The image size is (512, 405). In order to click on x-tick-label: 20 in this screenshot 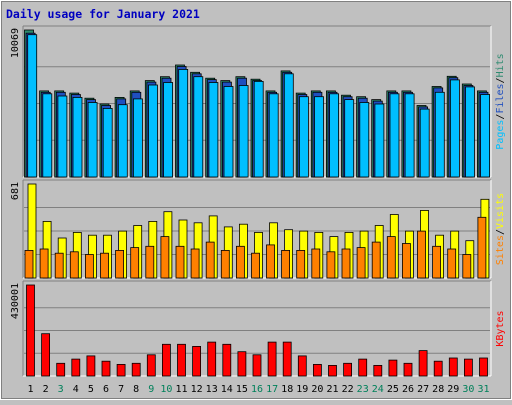, I will do `click(317, 389)`.